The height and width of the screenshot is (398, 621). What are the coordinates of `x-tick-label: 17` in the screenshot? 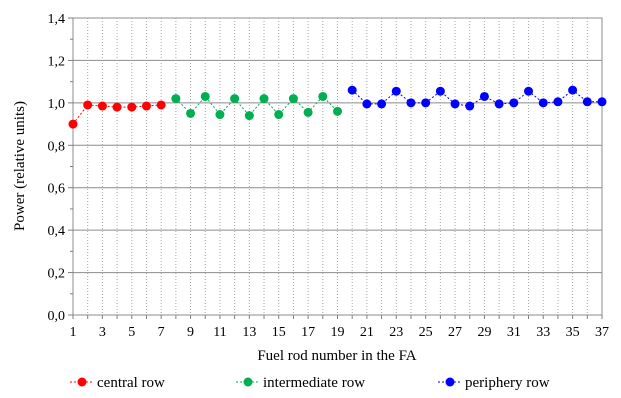 It's located at (308, 332).